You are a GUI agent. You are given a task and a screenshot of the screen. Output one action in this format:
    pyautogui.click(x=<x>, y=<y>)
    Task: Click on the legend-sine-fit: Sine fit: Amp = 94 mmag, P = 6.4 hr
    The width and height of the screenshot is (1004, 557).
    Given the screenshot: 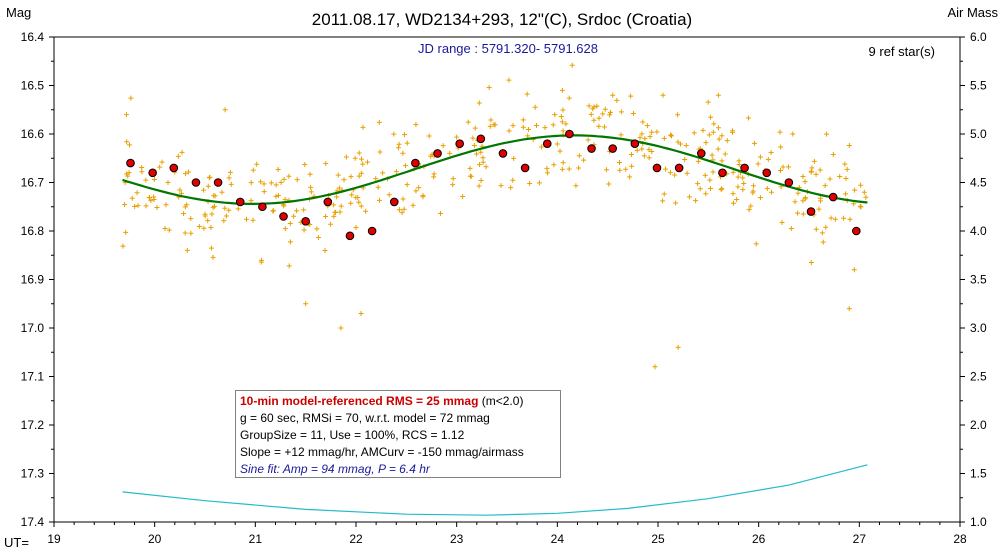 What is the action you would take?
    pyautogui.click(x=335, y=469)
    